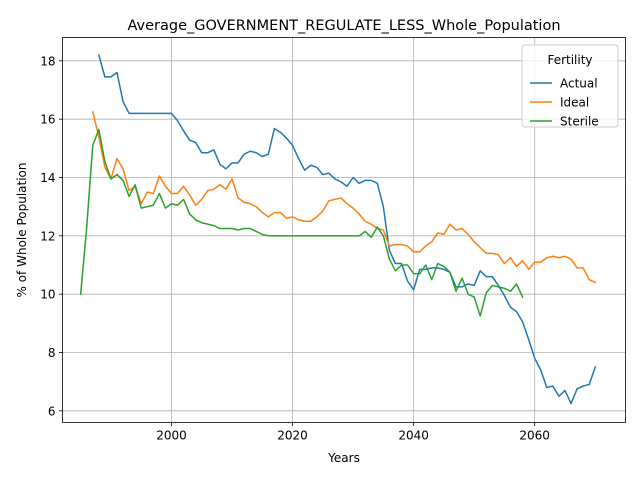  I want to click on legend-label-ideal: Ideal, so click(574, 103).